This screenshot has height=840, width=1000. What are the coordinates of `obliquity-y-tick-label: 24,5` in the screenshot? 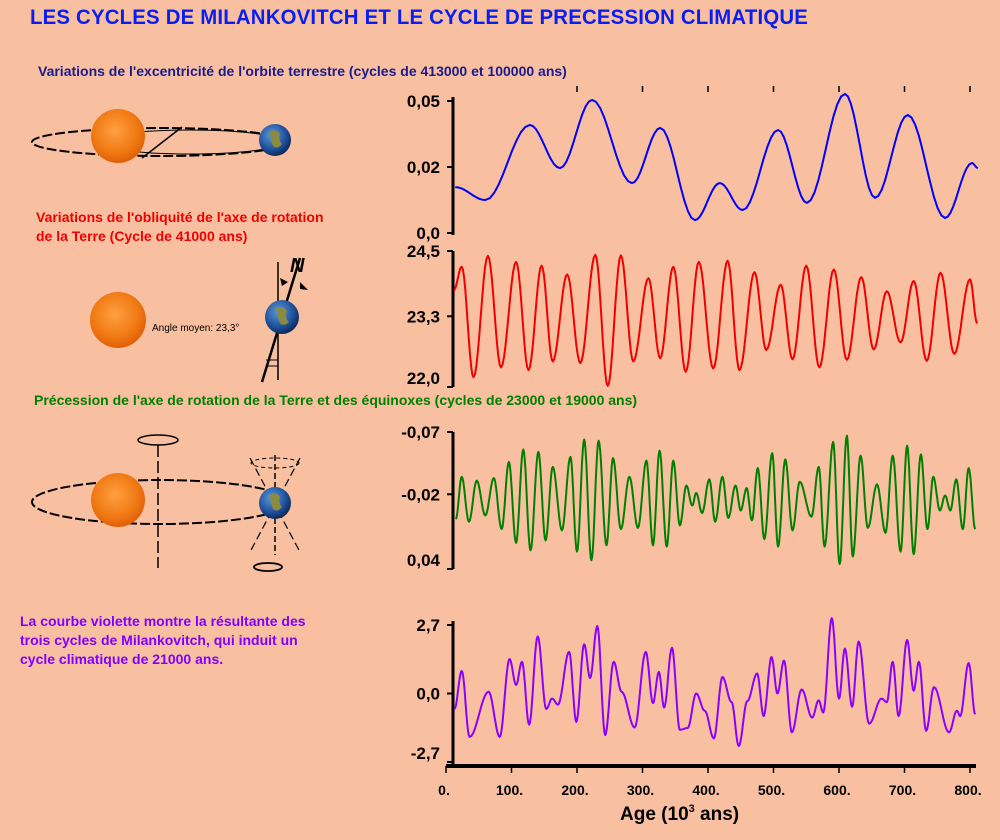 It's located at (423, 251).